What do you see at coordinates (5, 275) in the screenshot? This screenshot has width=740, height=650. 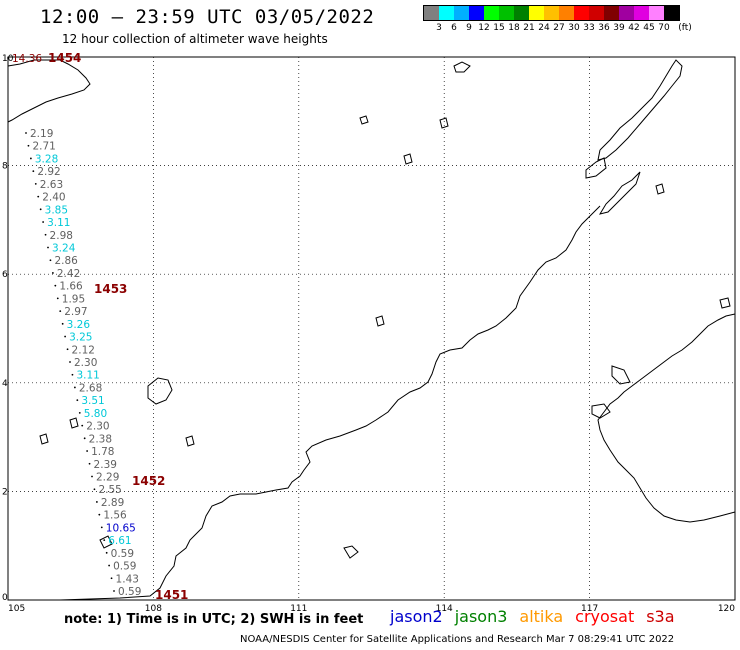 I see `latitude-tick-label: 6` at bounding box center [5, 275].